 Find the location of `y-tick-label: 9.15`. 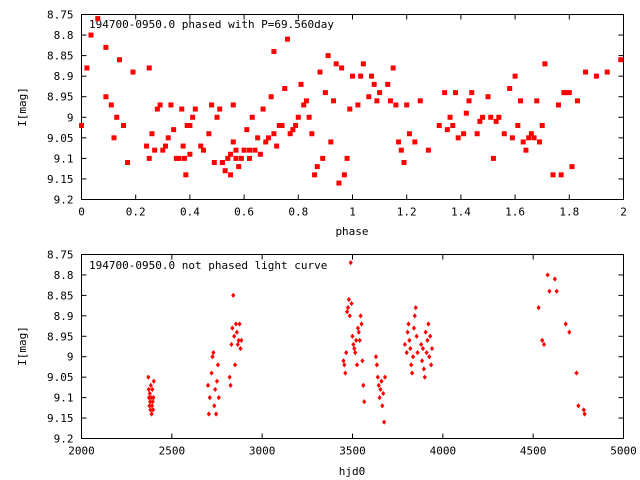

y-tick-label: 9.15 is located at coordinates (60, 179).